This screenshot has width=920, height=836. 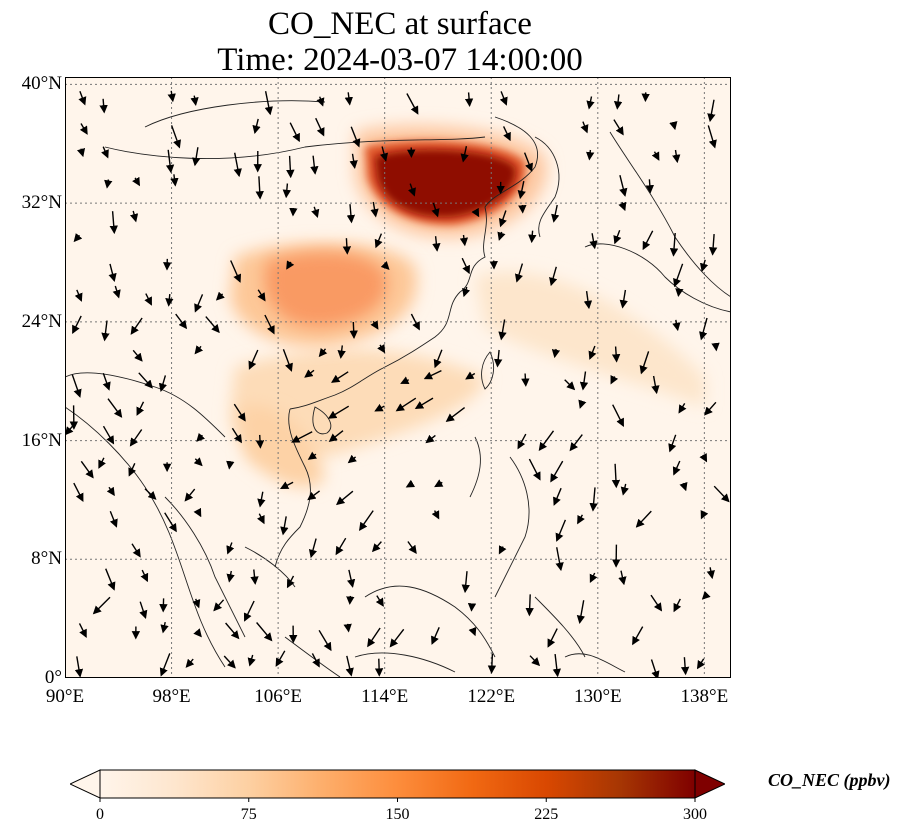 What do you see at coordinates (597, 696) in the screenshot?
I see `lon-tick-label: 130°E` at bounding box center [597, 696].